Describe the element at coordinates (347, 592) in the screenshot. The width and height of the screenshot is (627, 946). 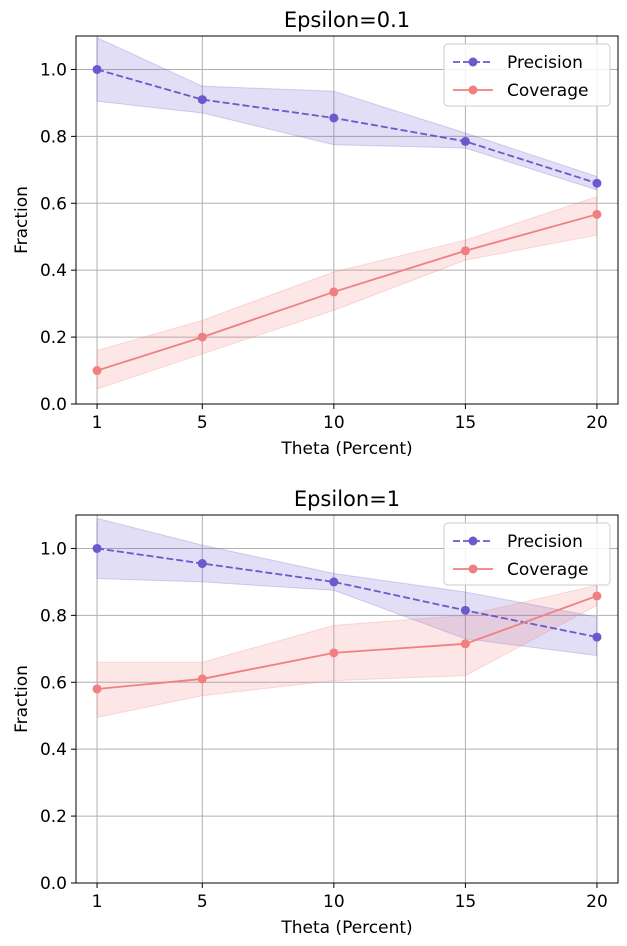
I see `precision-line` at that location.